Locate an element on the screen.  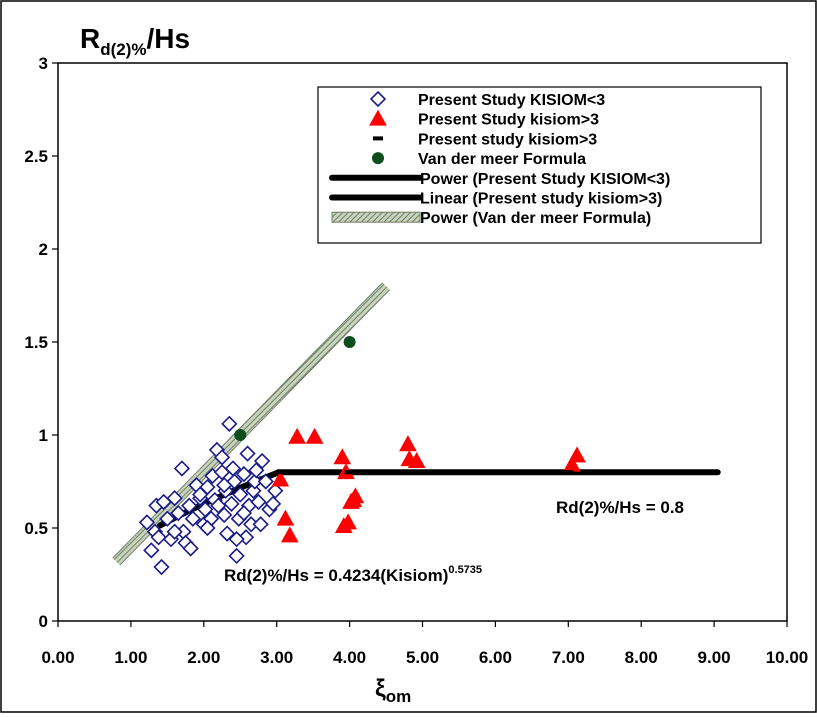
y-tick-label: 0 is located at coordinates (43, 621).